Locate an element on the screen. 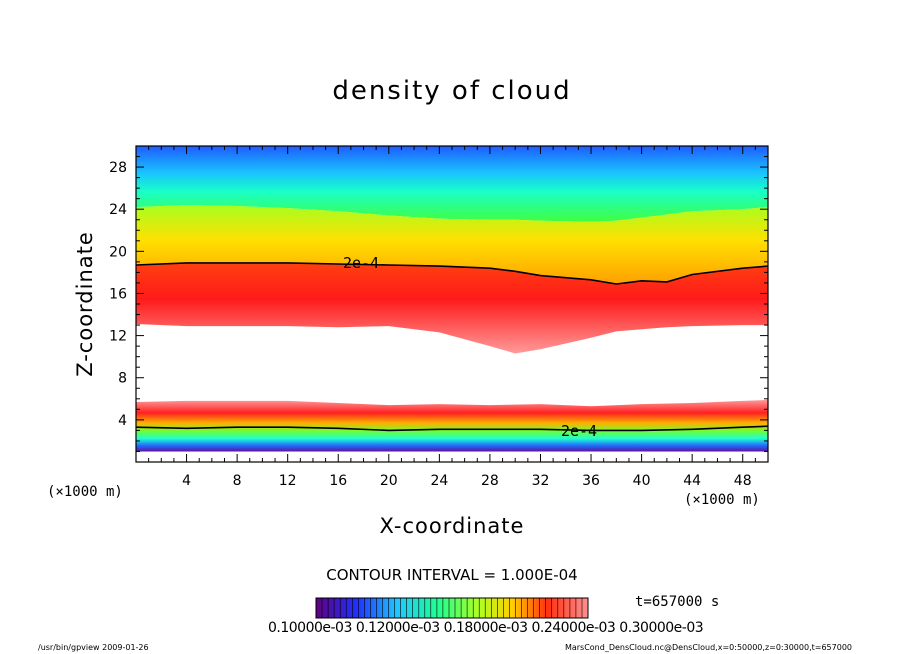 Image resolution: width=904 pixels, height=654 pixels. x-tick-label: 40 is located at coordinates (642, 481).